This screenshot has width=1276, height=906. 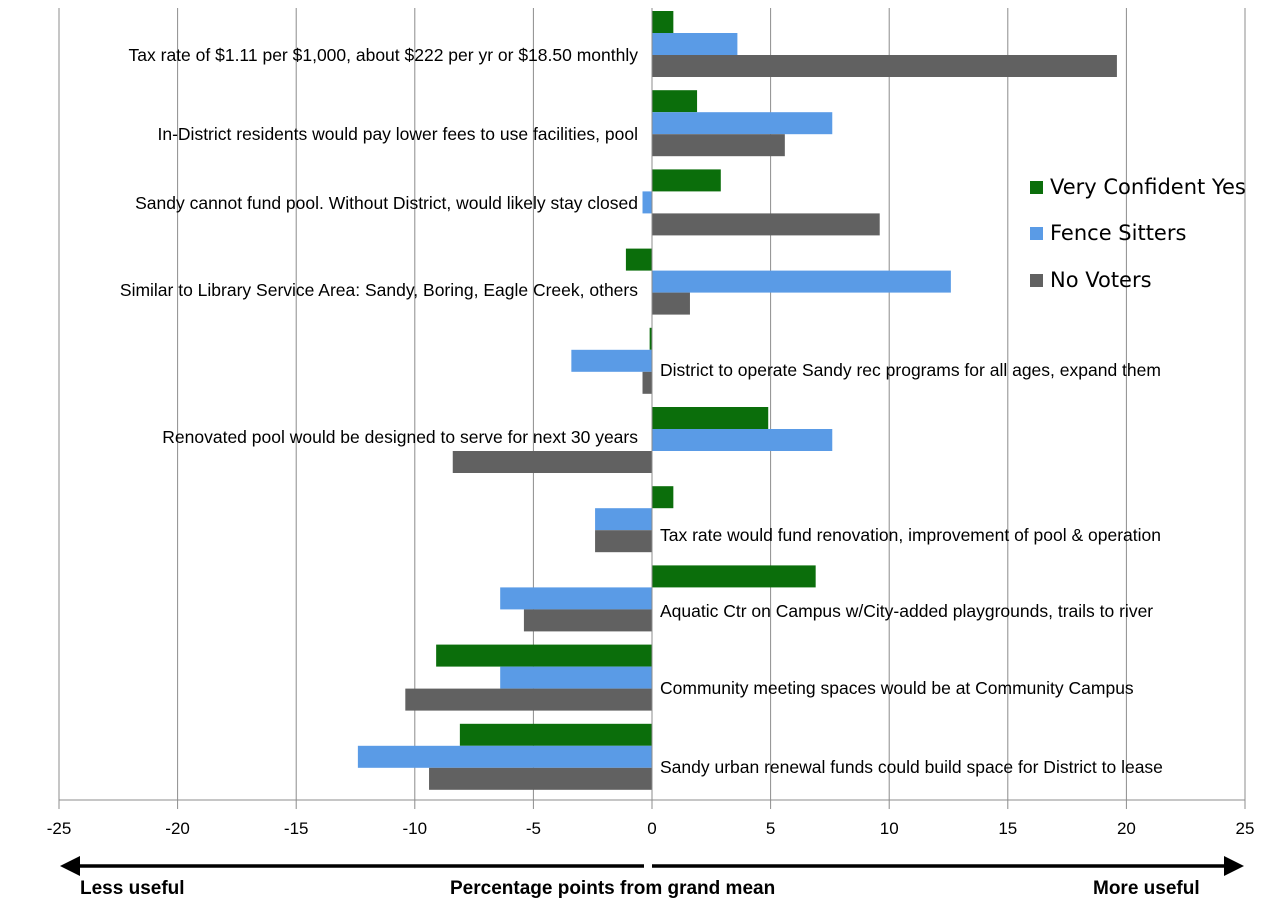 I want to click on x-tick-label: 0, so click(x=651, y=828).